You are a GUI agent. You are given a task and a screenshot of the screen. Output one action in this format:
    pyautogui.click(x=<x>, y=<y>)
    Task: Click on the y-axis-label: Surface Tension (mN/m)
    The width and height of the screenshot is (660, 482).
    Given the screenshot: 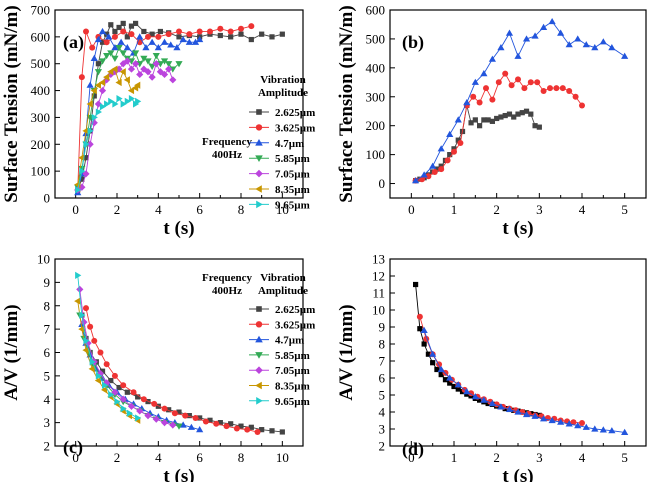 What is the action you would take?
    pyautogui.click(x=11, y=103)
    